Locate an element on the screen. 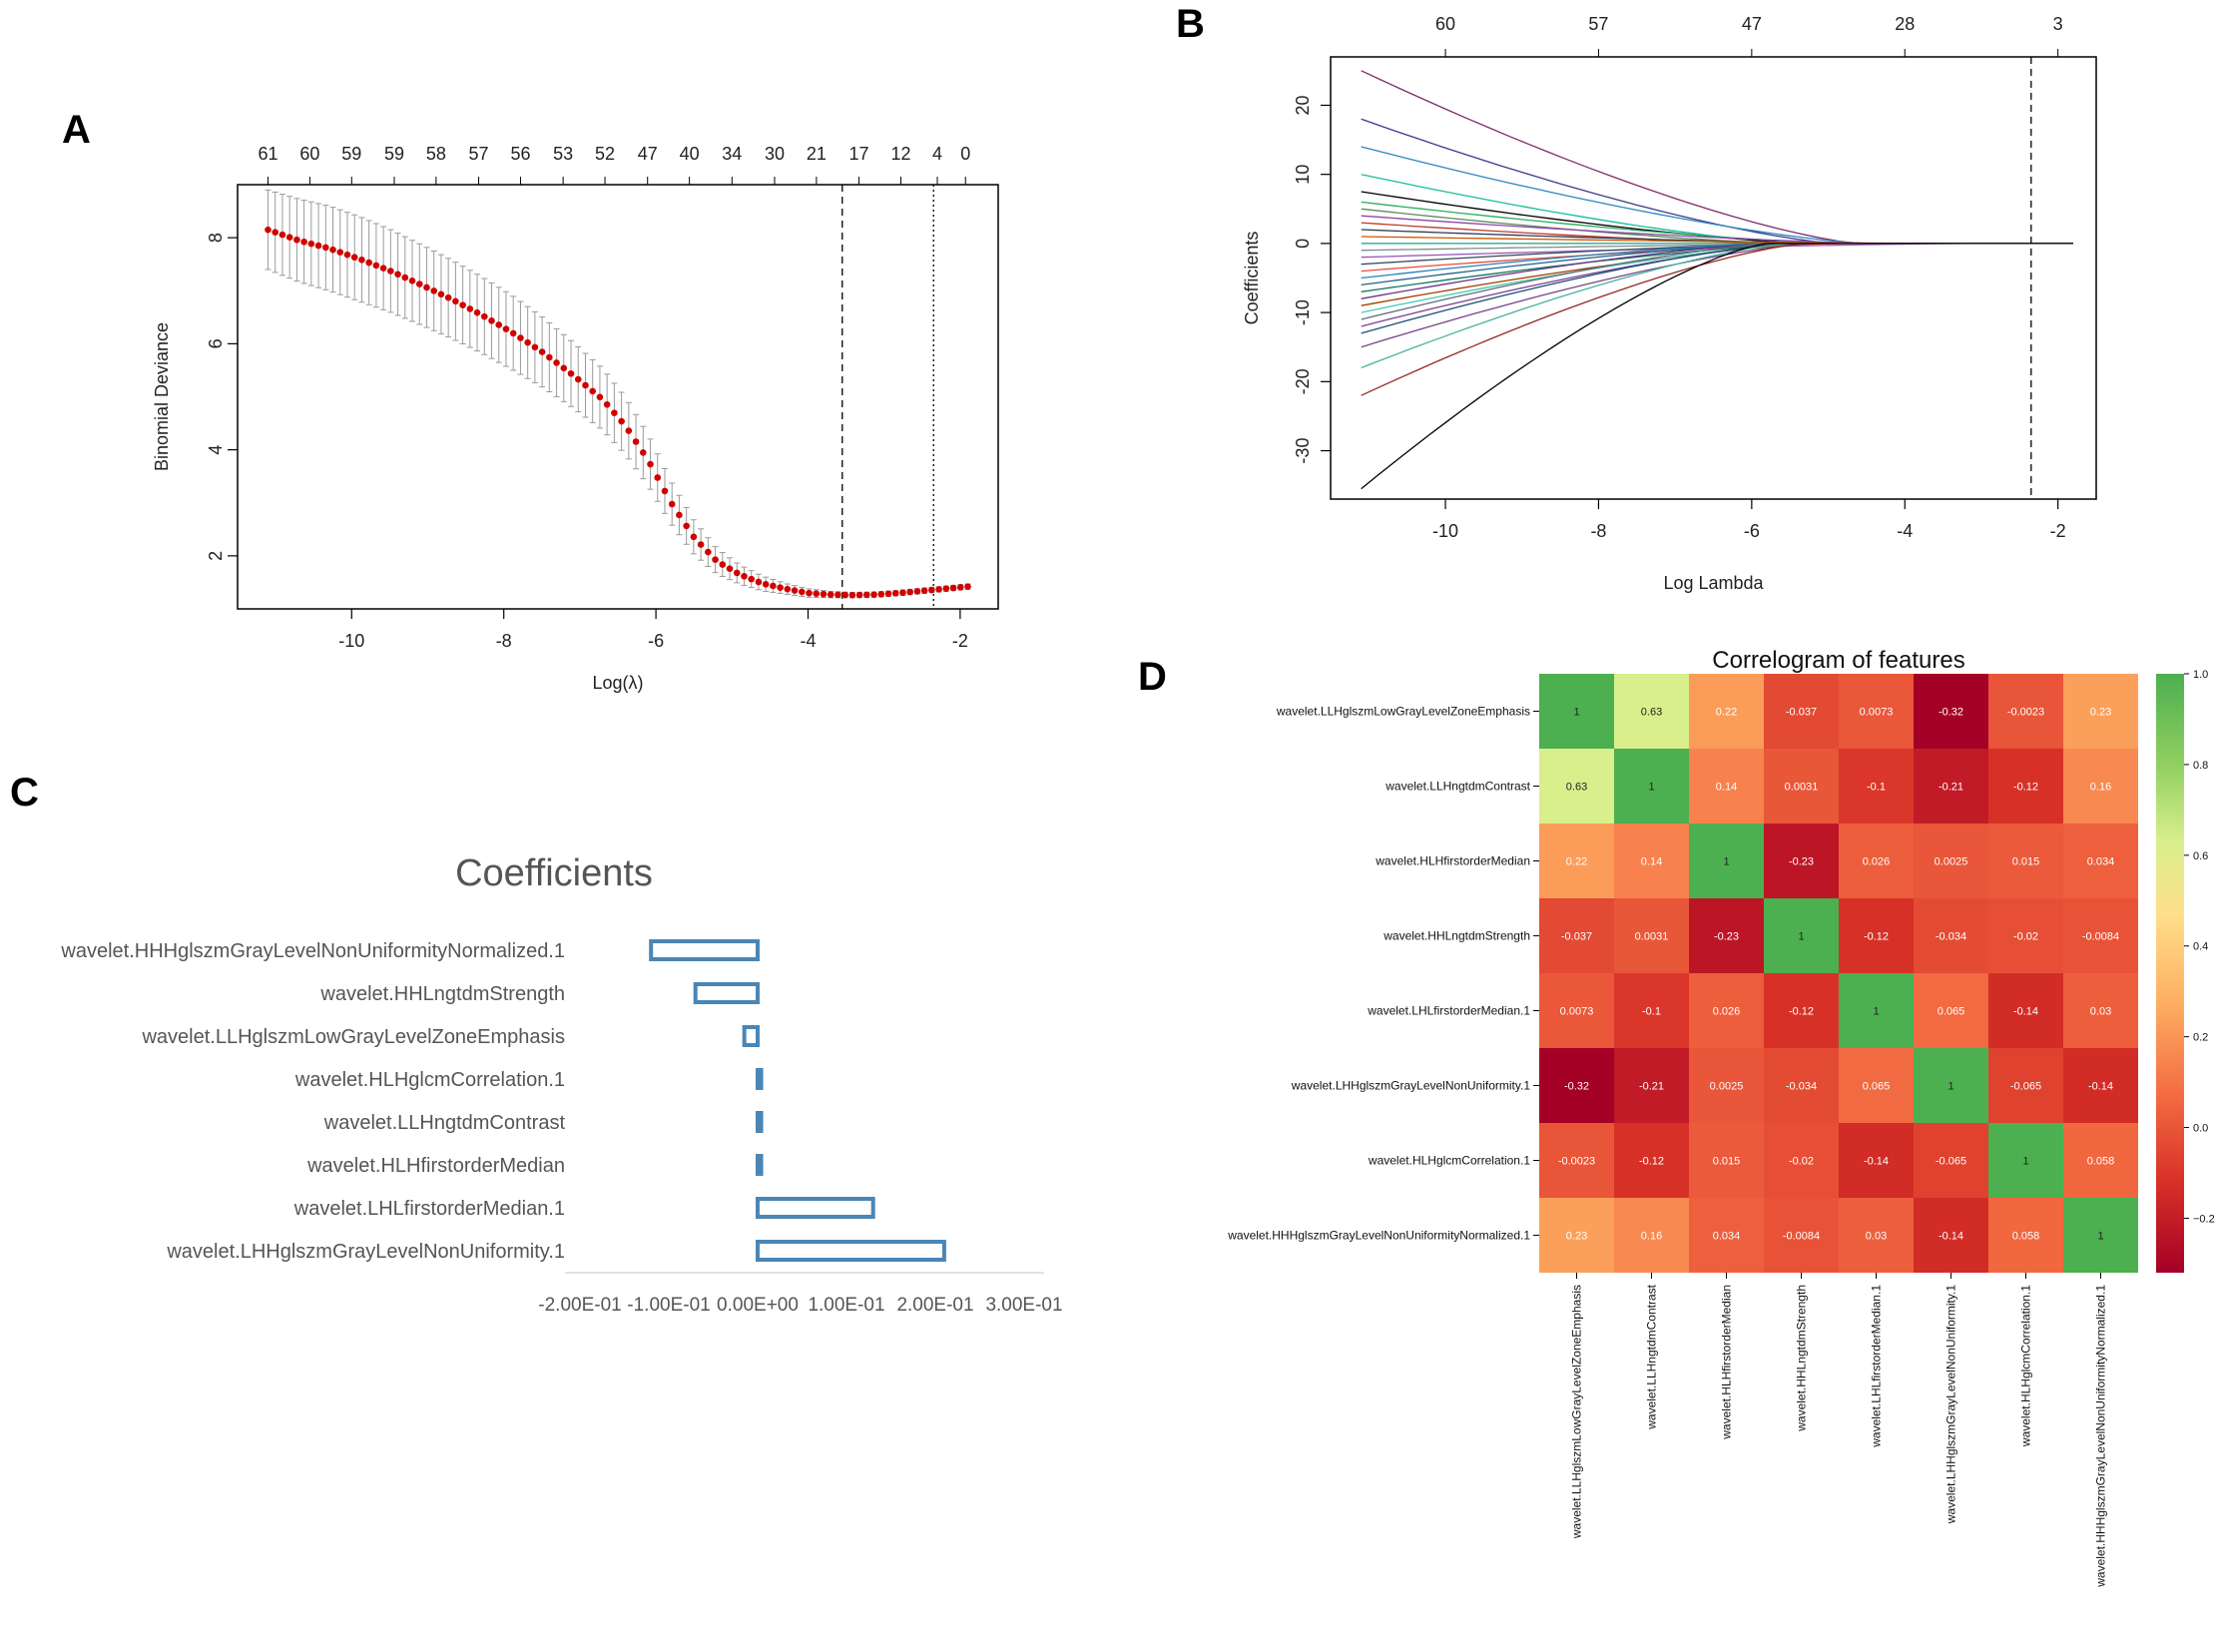  cell-value: 0.0073 is located at coordinates (1877, 713).